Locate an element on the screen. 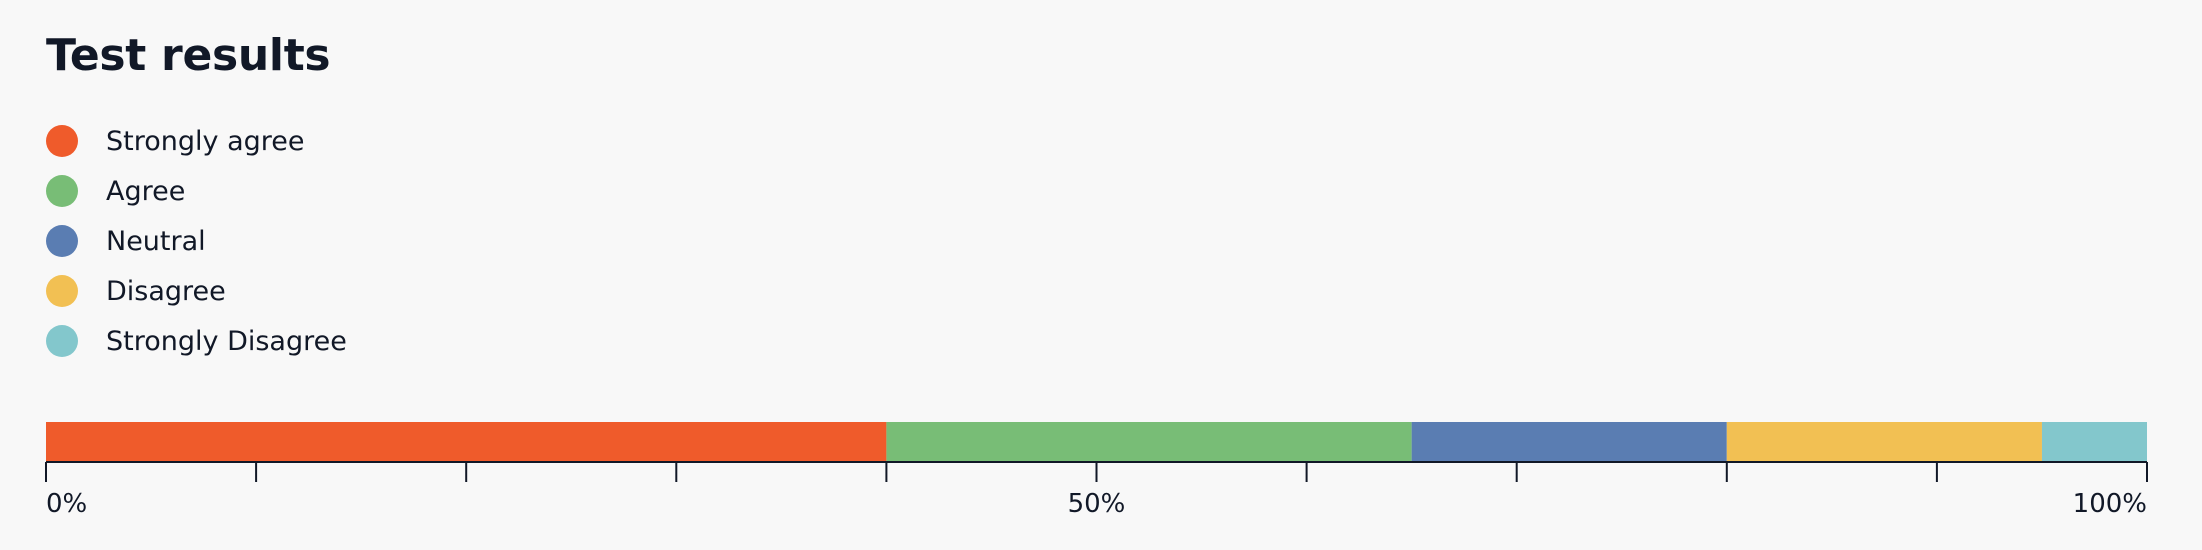  legend-item: Neutral is located at coordinates (196, 241).